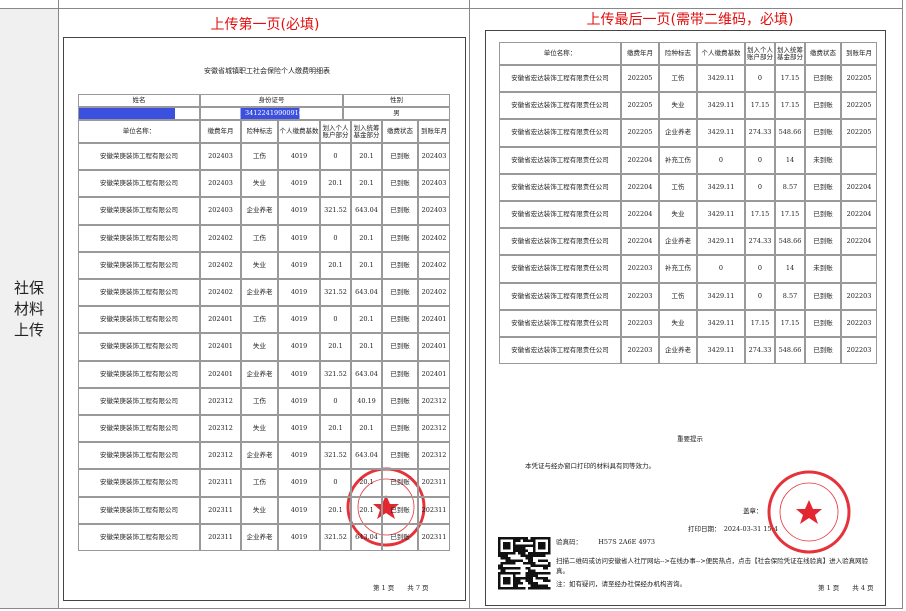  Describe the element at coordinates (790, 187) in the screenshot. I see `table-cell: 8.57` at that location.